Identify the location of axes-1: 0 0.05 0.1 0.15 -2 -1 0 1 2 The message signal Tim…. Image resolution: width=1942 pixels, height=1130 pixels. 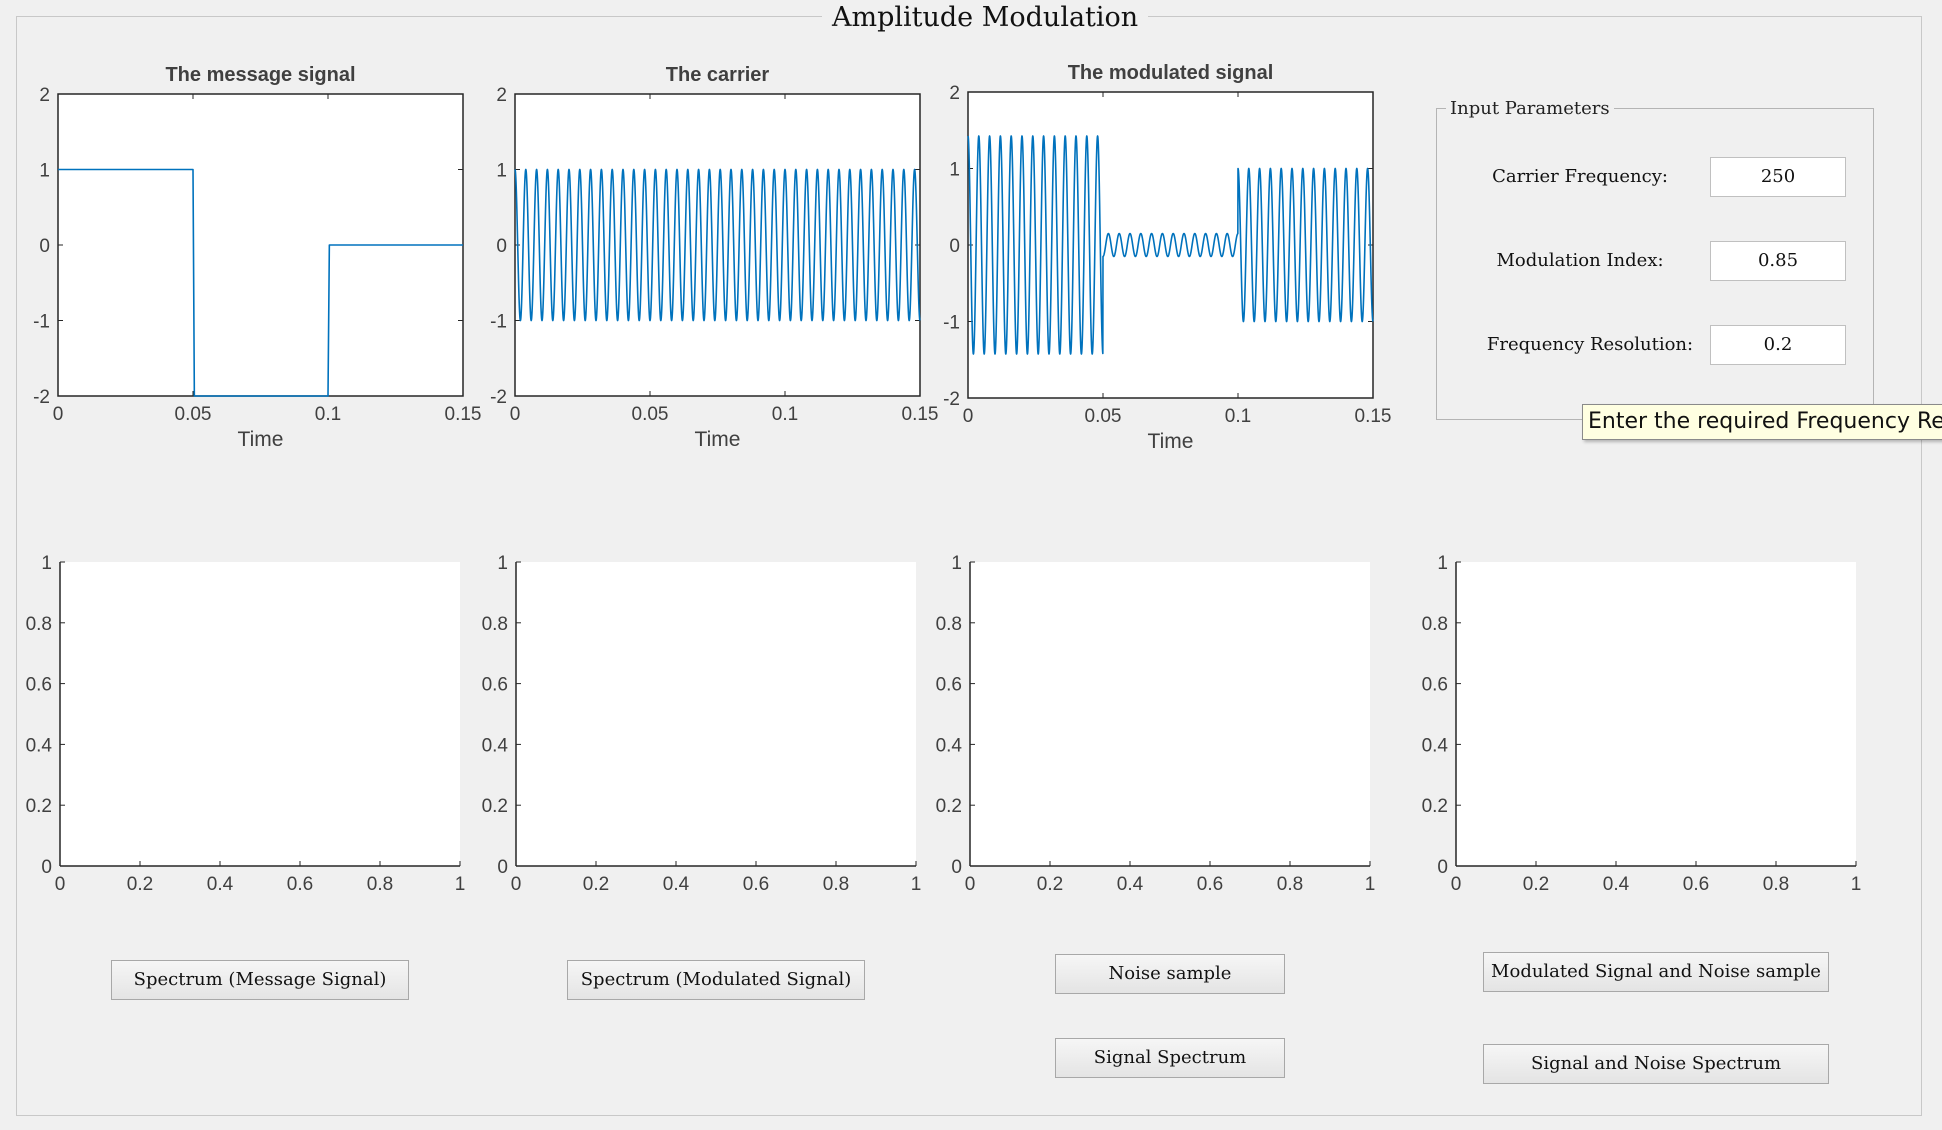
(257, 257).